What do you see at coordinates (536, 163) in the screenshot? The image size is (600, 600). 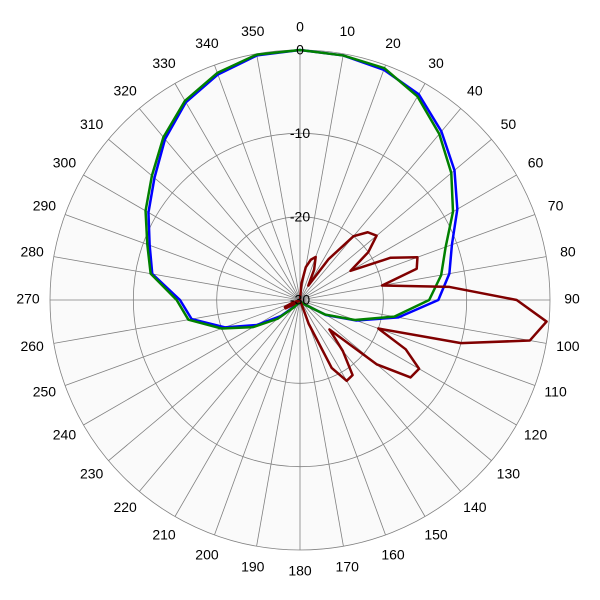 I see `angle-label: 60` at bounding box center [536, 163].